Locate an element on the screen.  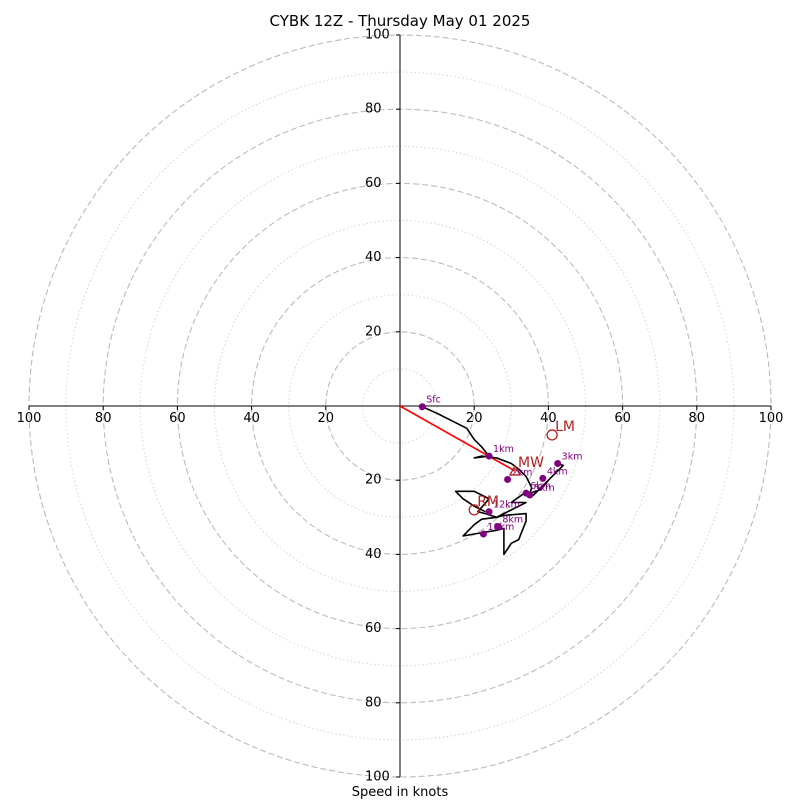
height-label: 4km is located at coordinates (557, 471).